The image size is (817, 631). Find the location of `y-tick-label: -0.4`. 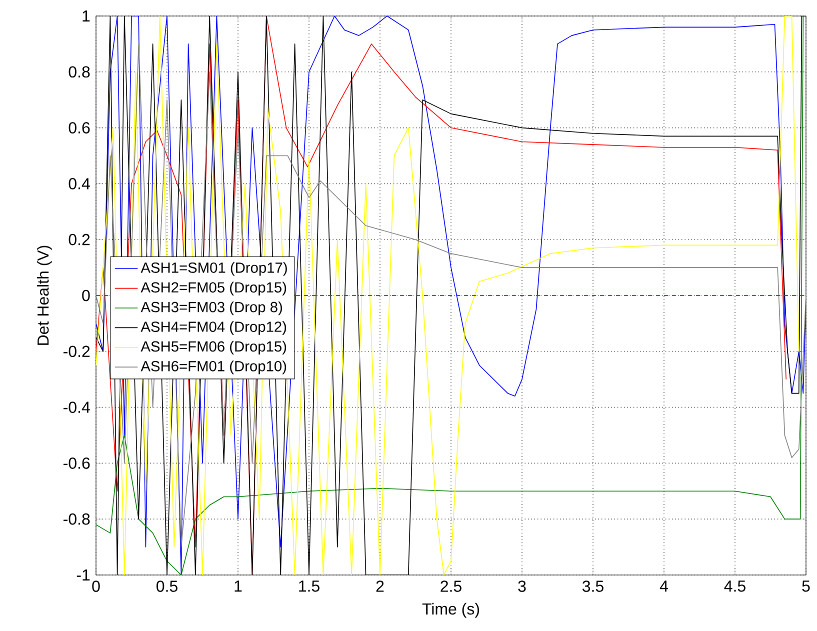

y-tick-label: -0.4 is located at coordinates (77, 407).